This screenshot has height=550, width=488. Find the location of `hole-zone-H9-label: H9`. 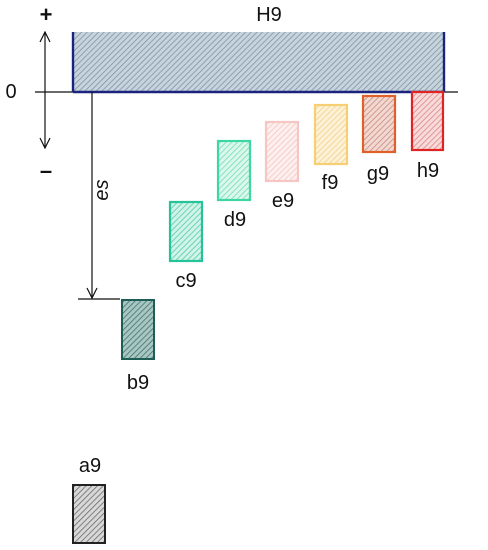

hole-zone-H9-label: H9 is located at coordinates (269, 15).